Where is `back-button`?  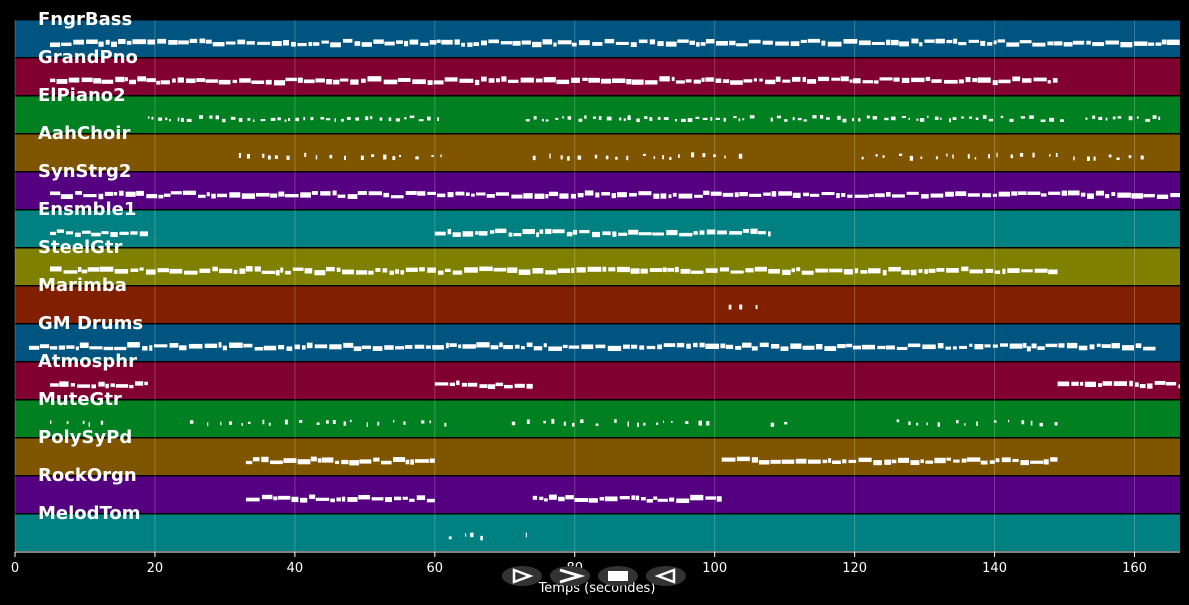 back-button is located at coordinates (666, 576).